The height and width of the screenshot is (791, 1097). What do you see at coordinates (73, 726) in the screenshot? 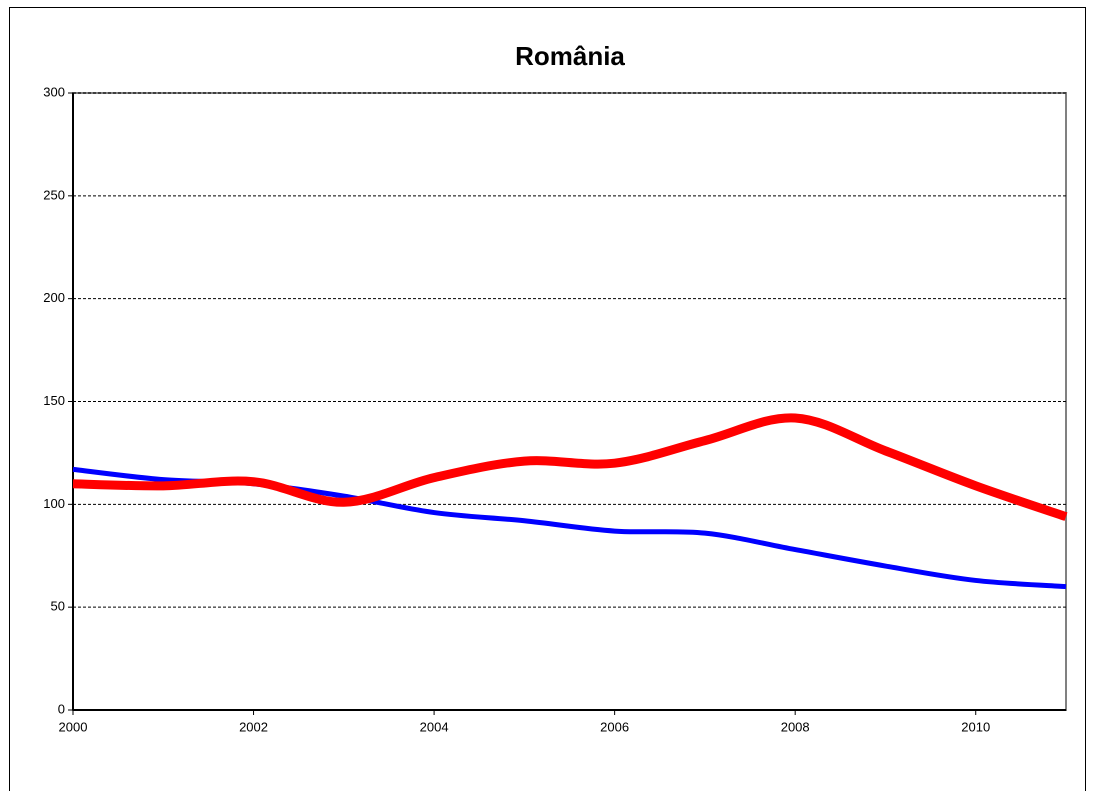
I see `x-tick-label: 2000` at bounding box center [73, 726].